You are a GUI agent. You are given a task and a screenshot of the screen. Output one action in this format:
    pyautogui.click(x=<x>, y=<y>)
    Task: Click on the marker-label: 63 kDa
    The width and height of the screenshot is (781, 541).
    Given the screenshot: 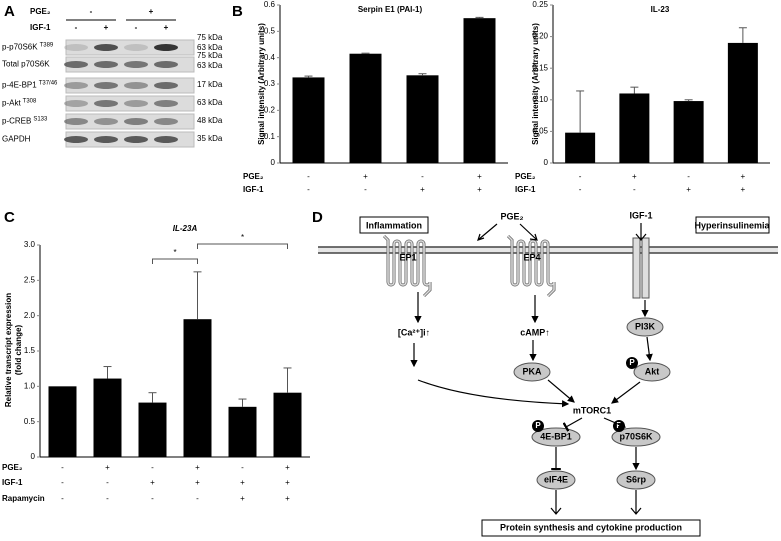 What is the action you would take?
    pyautogui.click(x=210, y=102)
    